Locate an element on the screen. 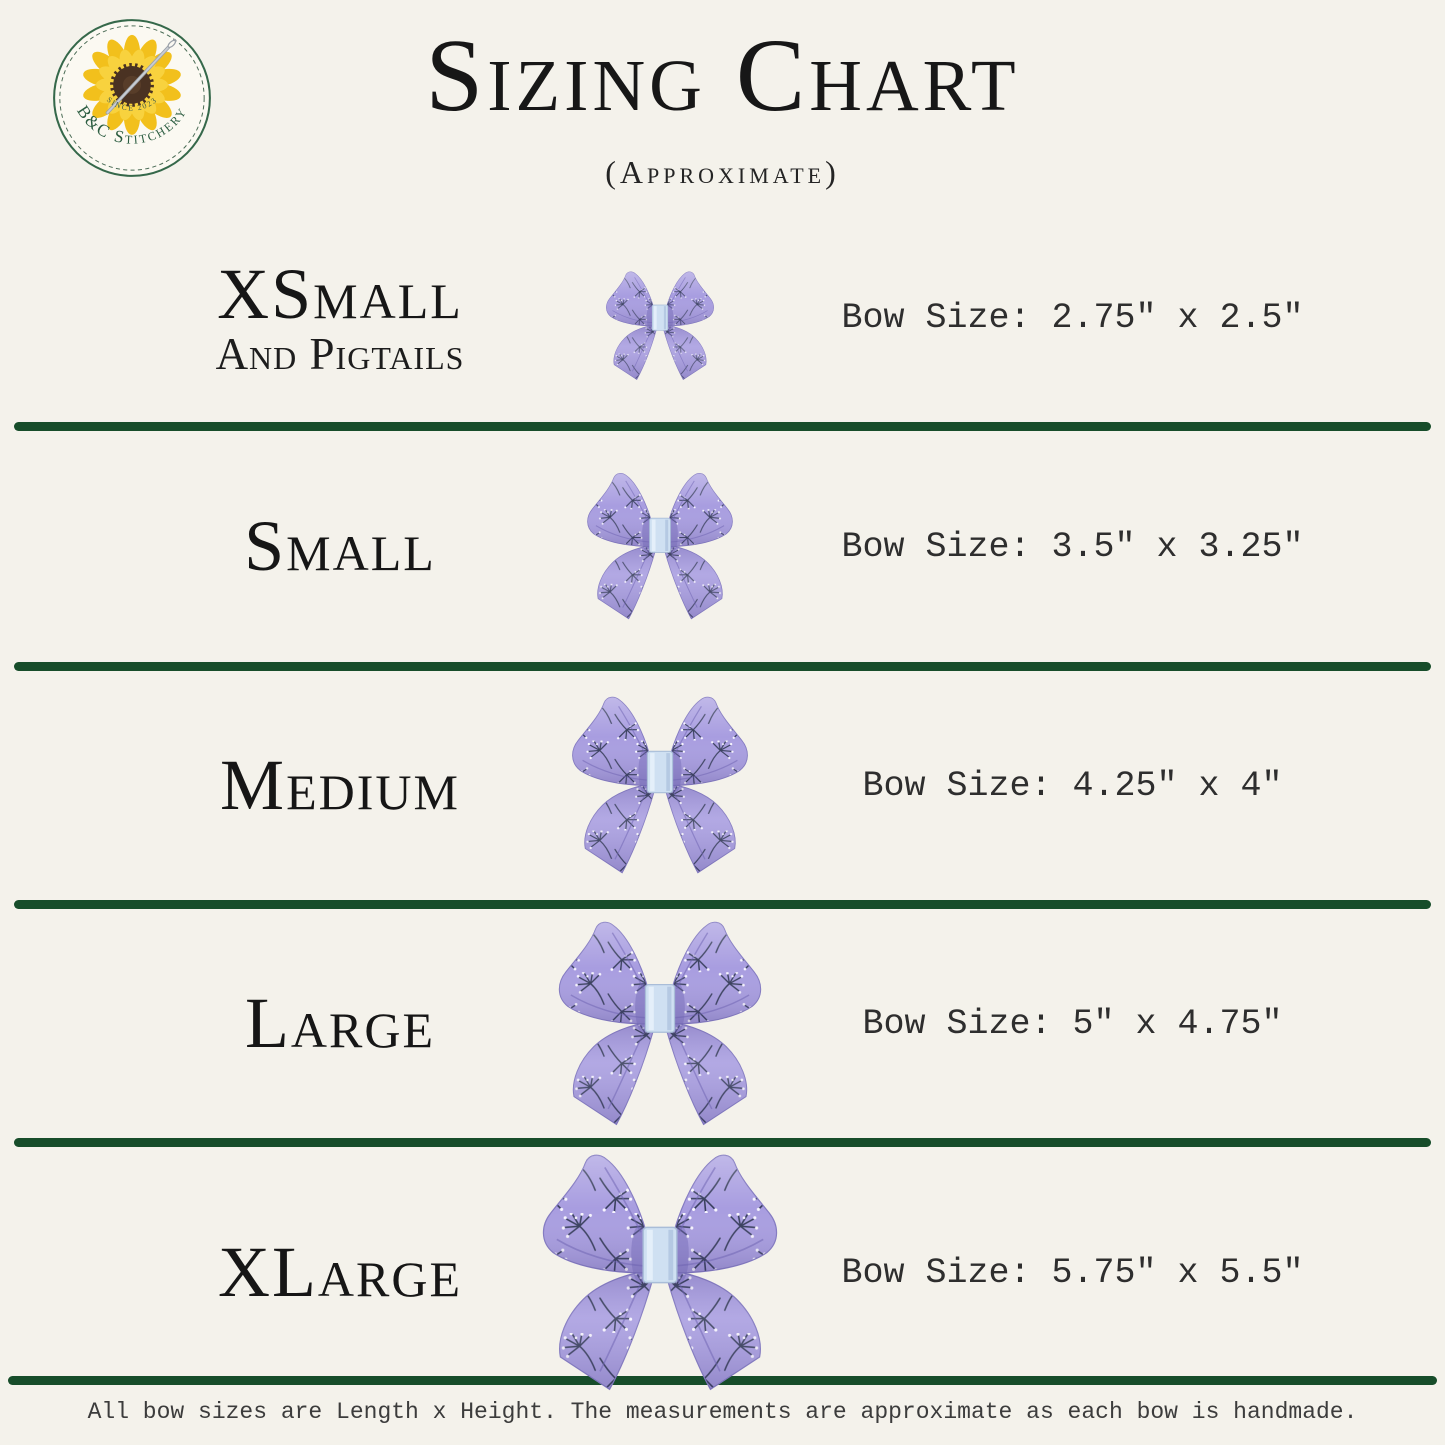 The width and height of the screenshot is (1445, 1445). size-name: Large is located at coordinates (340, 1022).